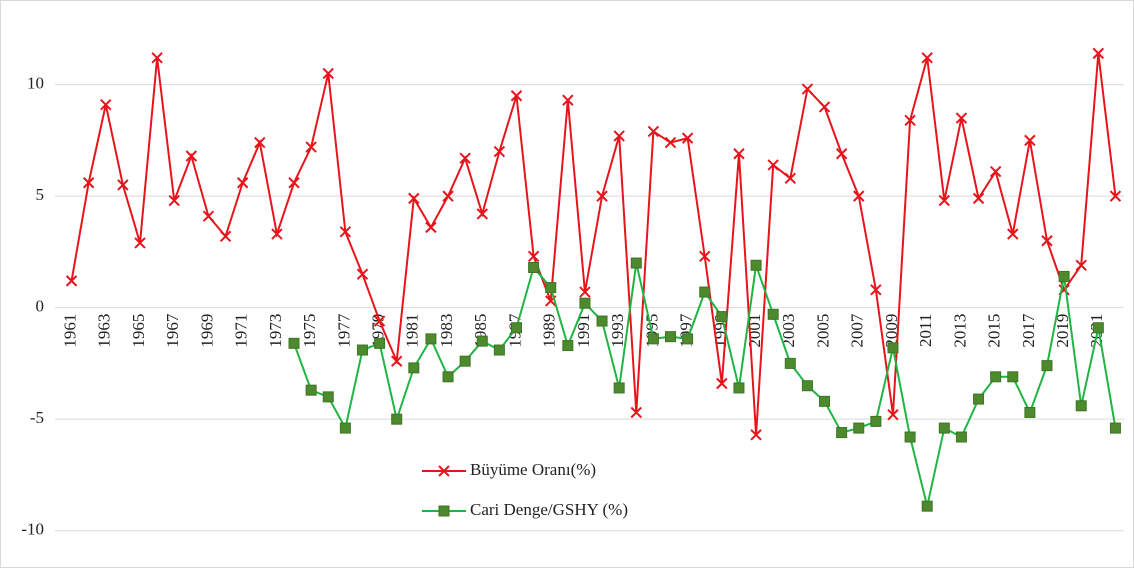  Describe the element at coordinates (446, 331) in the screenshot. I see `x-tick-label: 1983` at that location.